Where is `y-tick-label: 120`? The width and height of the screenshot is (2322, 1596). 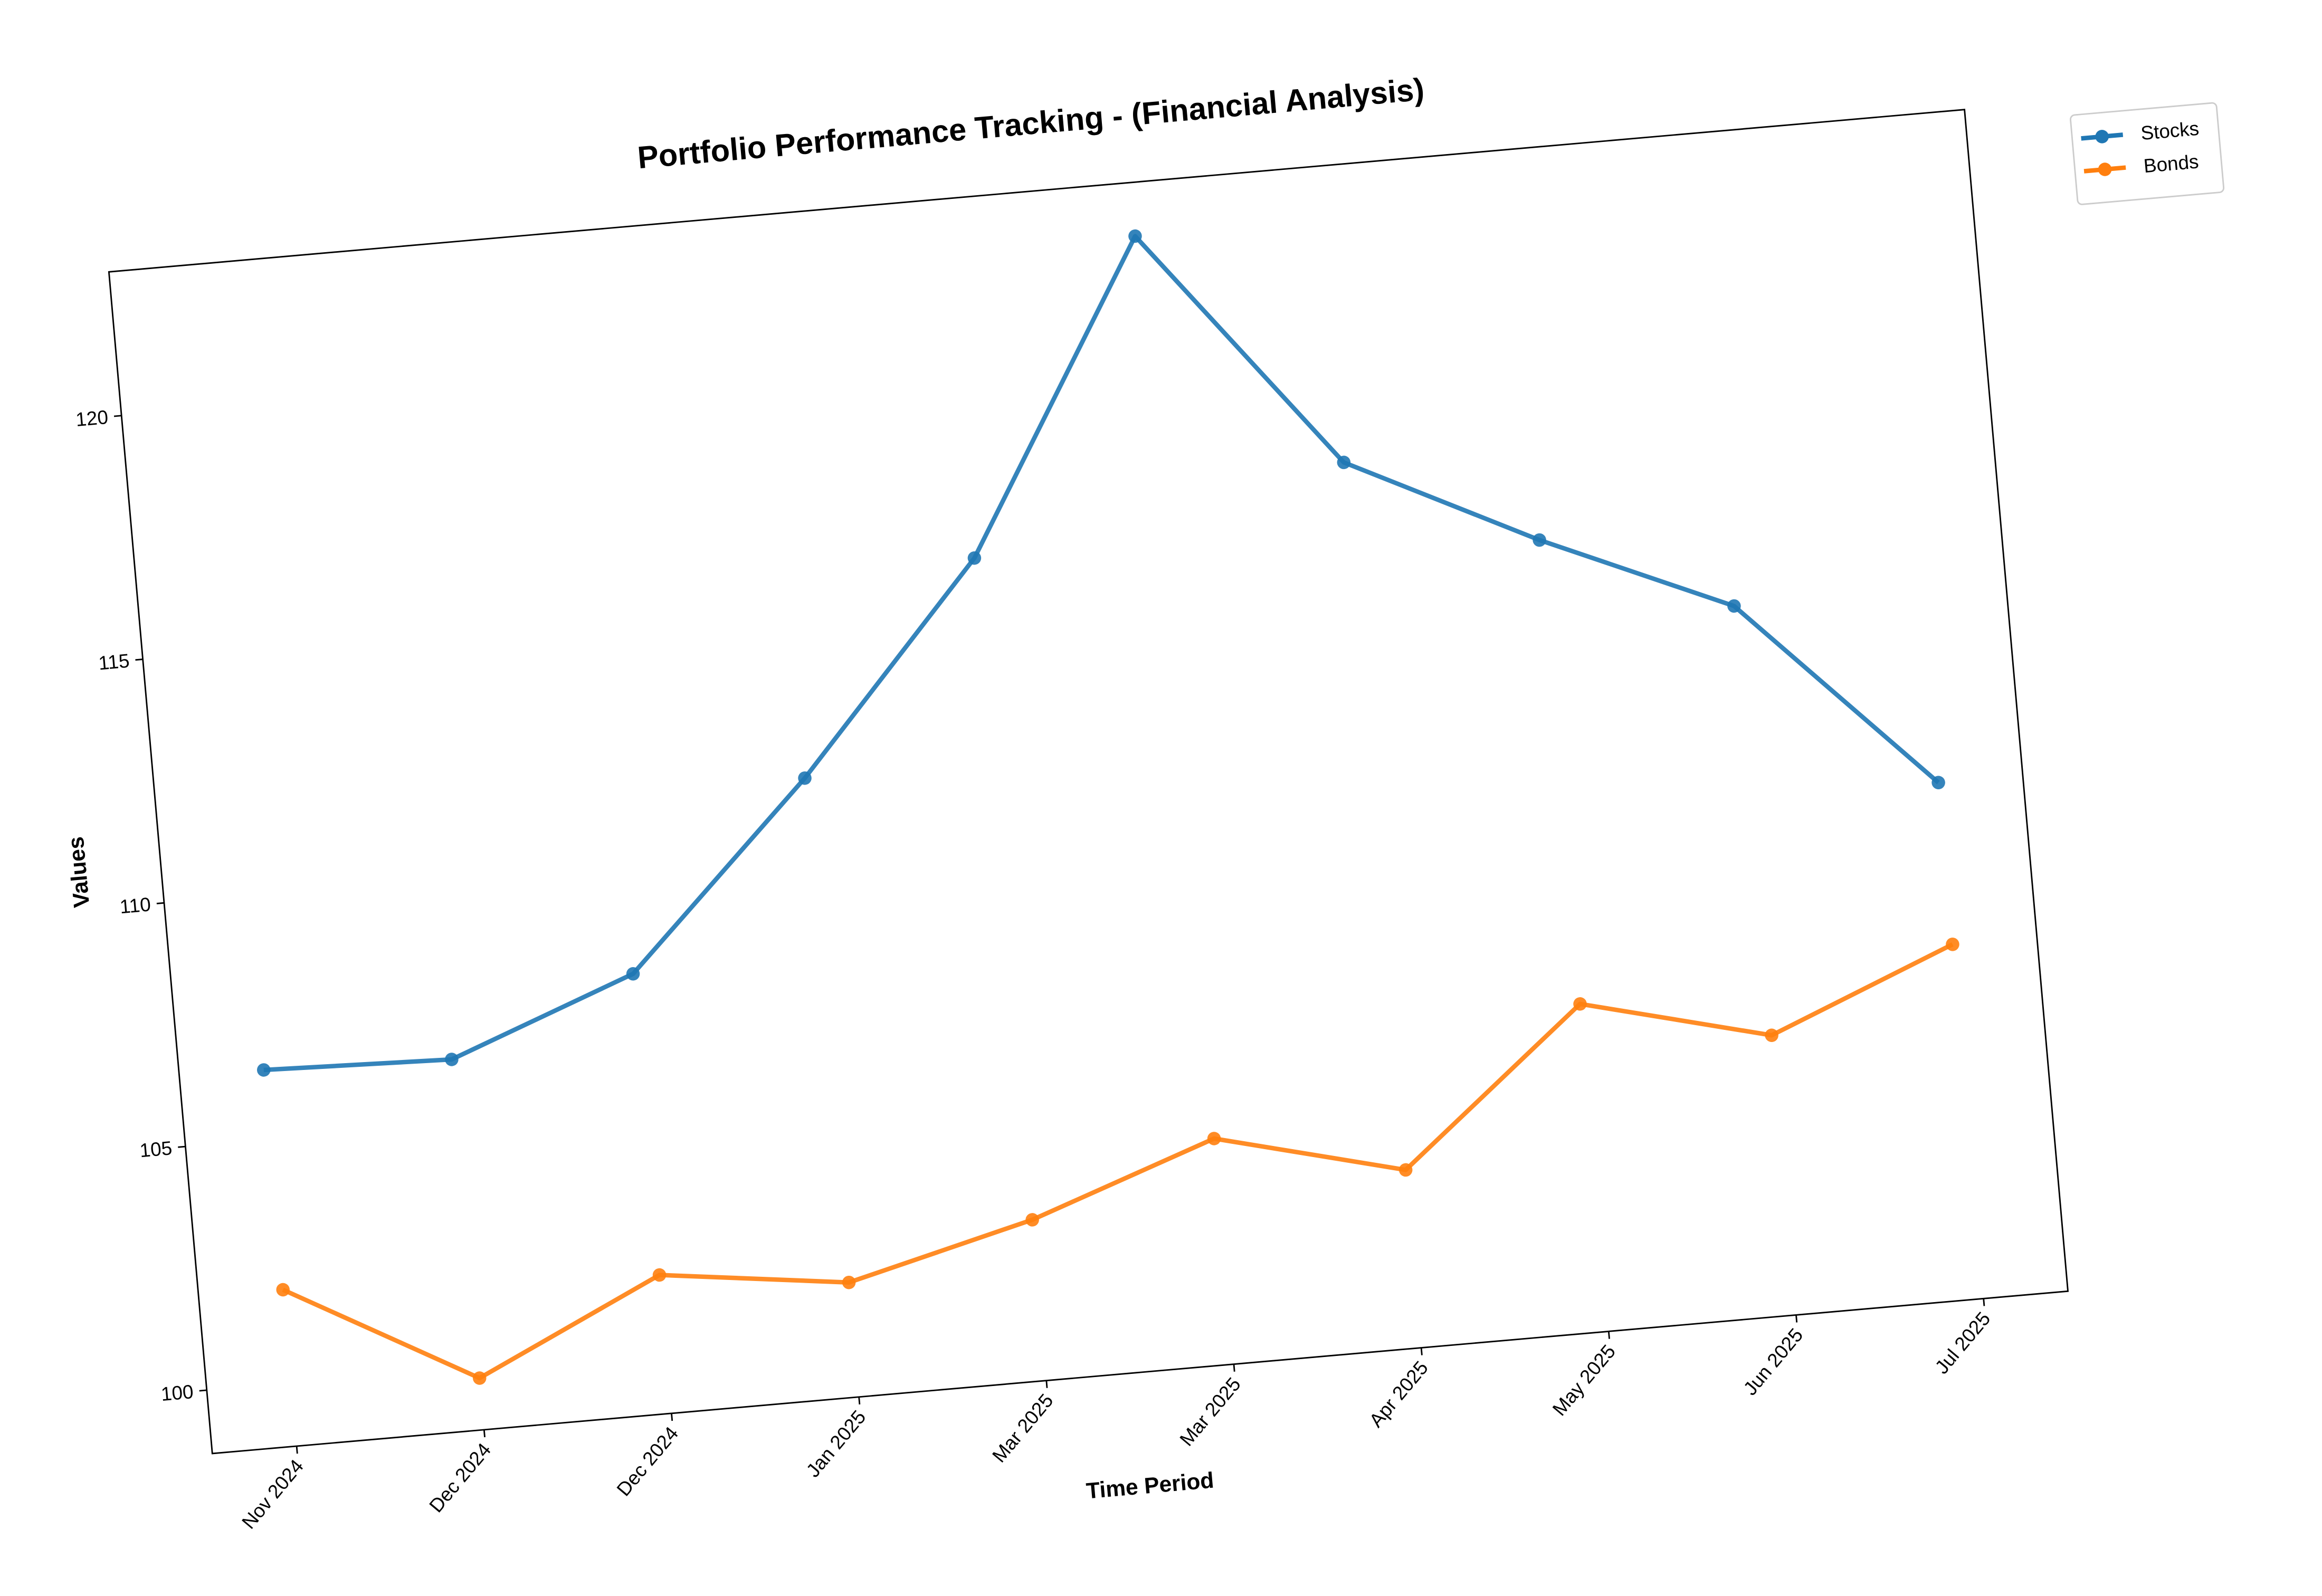
y-tick-label: 120 is located at coordinates (92, 418).